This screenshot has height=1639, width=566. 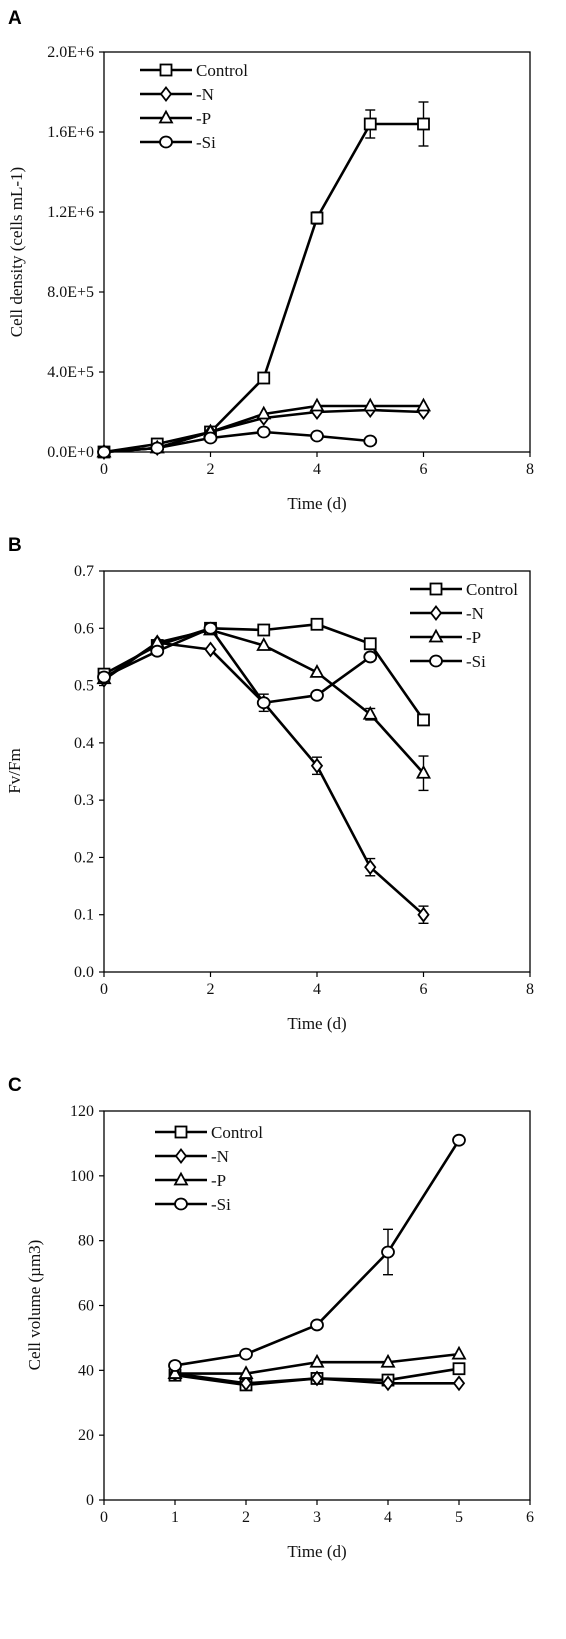 What do you see at coordinates (84, 857) in the screenshot?
I see `y-tick-label: 0.2` at bounding box center [84, 857].